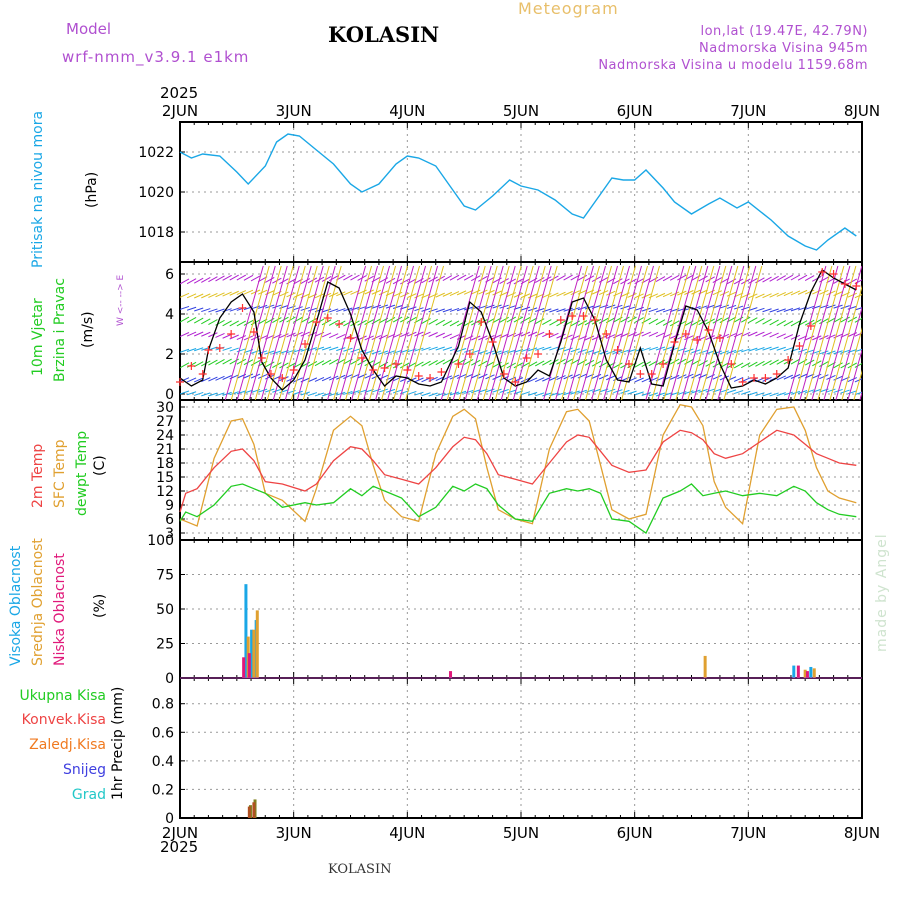 The image size is (900, 900). Describe the element at coordinates (163, 790) in the screenshot. I see `y-tick-label: 0.2` at that location.